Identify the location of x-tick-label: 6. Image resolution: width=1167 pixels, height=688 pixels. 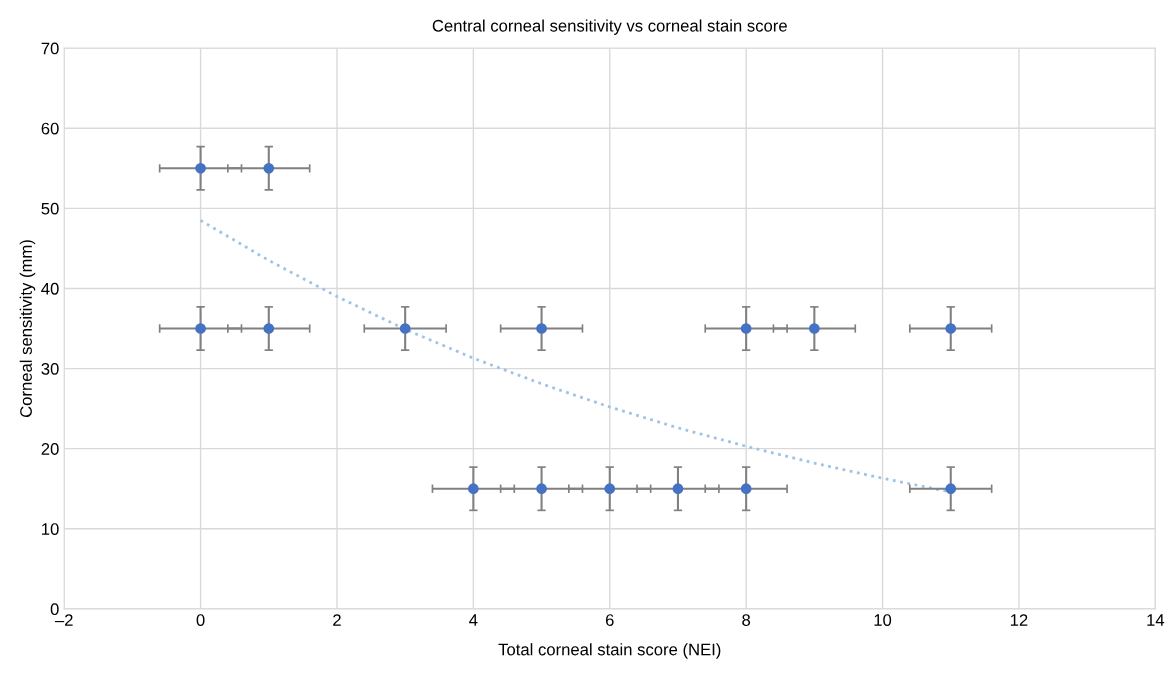
(609, 620).